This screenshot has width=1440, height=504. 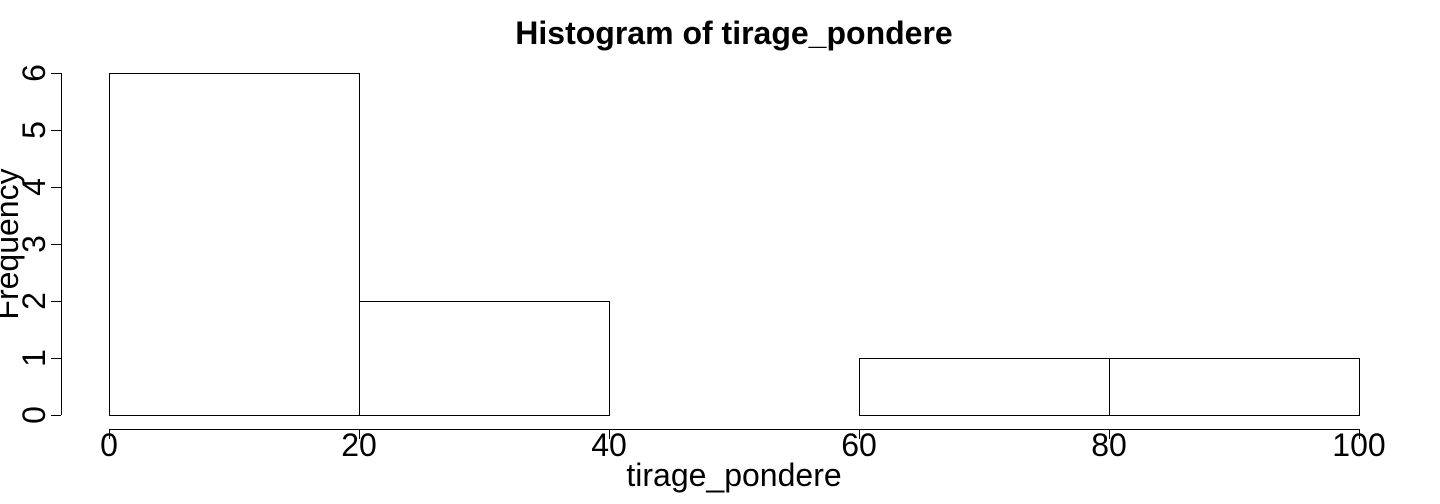 What do you see at coordinates (34, 358) in the screenshot?
I see `y-tick-label: 1` at bounding box center [34, 358].